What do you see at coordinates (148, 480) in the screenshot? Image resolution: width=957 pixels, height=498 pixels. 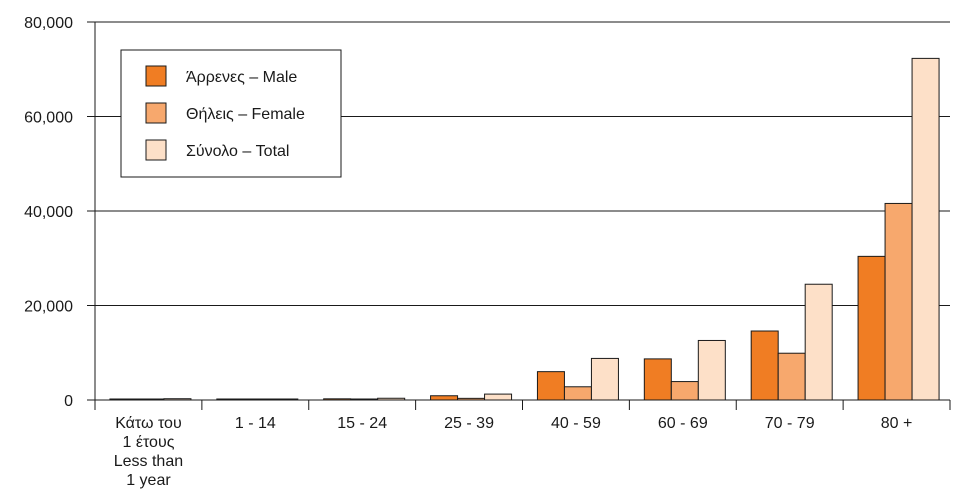 I see `x-tick-label-line: 1 year` at bounding box center [148, 480].